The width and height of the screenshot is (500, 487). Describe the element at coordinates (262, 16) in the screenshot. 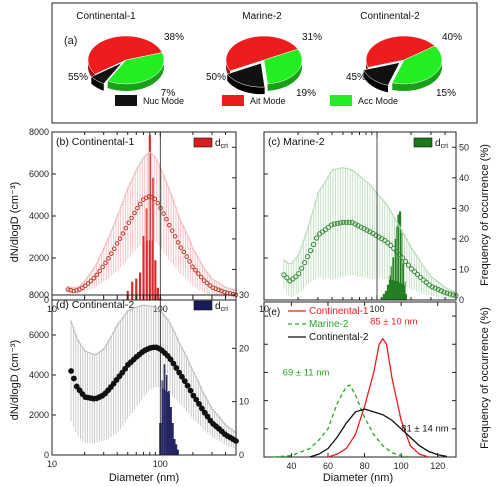

I see `pie-title: Marine-2` at that location.